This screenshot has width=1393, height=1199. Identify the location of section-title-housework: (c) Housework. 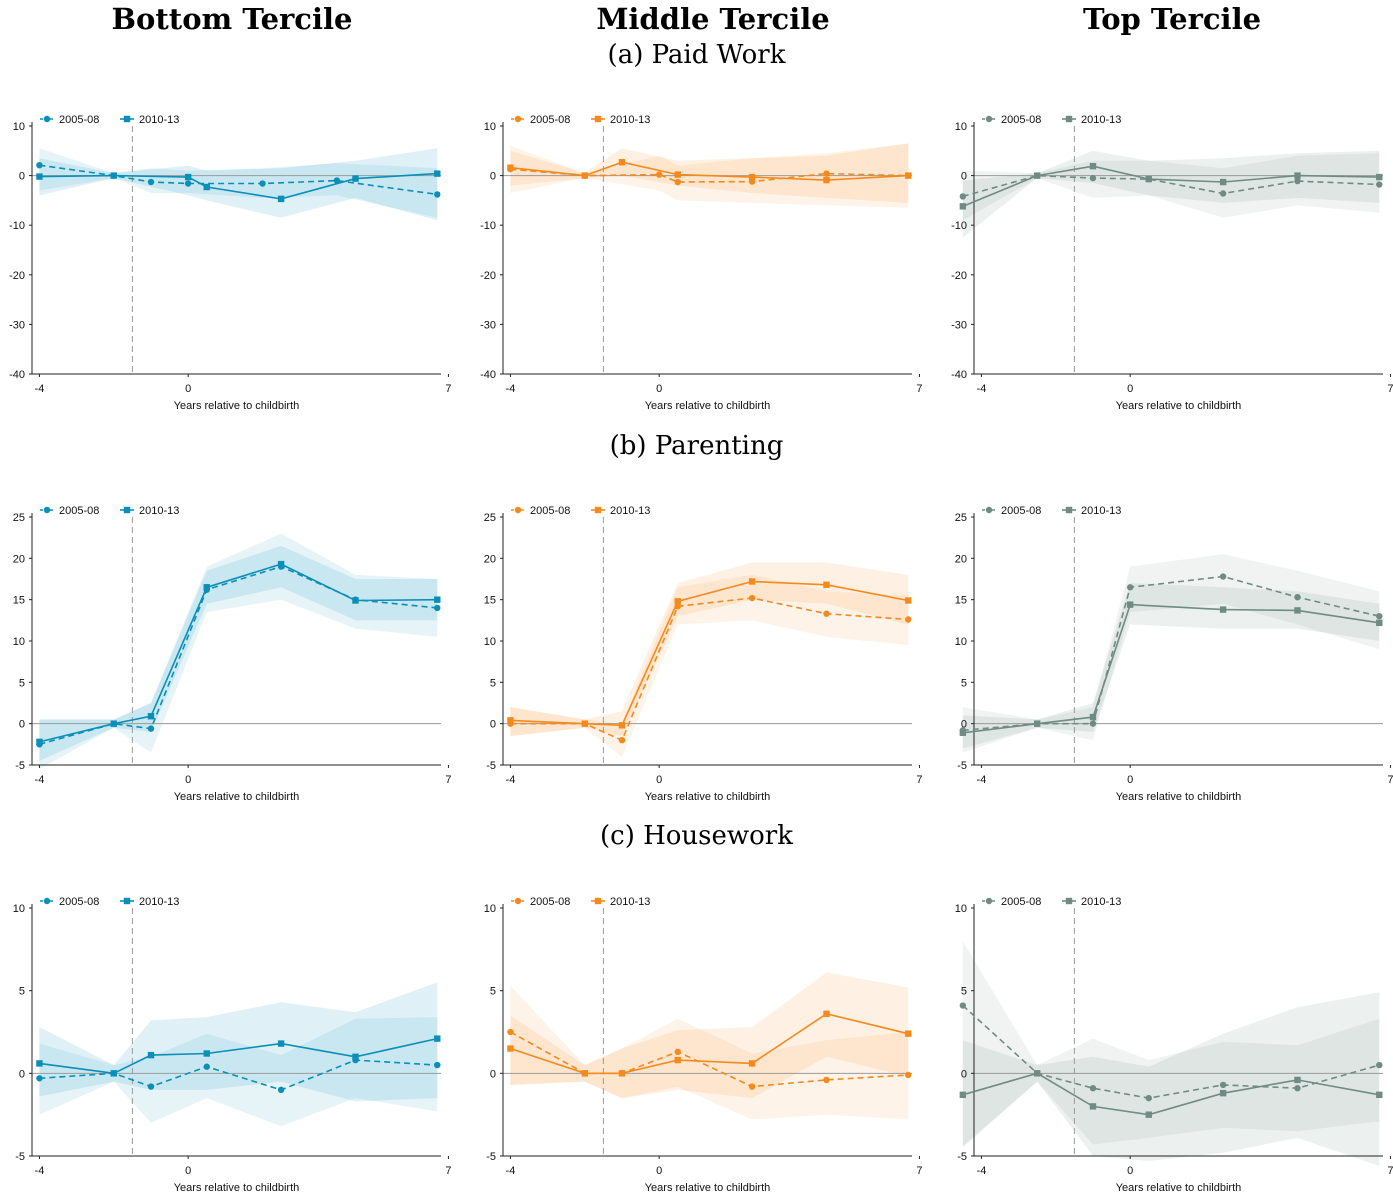
(696, 836).